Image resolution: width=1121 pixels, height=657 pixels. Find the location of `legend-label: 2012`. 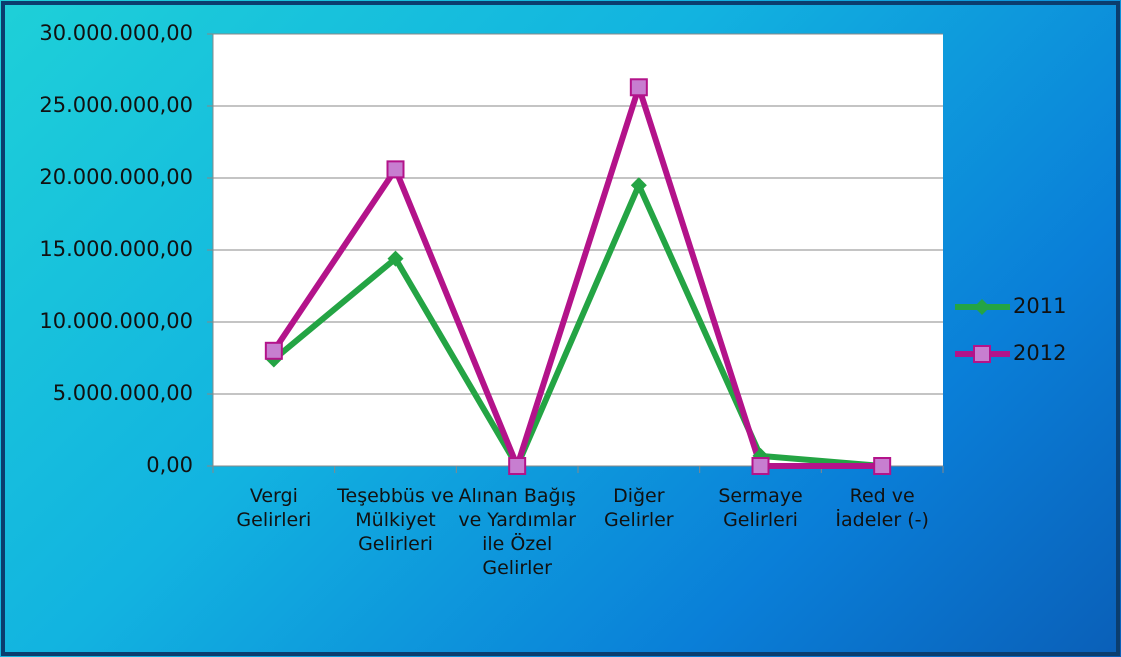

legend-label: 2012 is located at coordinates (1039, 353).